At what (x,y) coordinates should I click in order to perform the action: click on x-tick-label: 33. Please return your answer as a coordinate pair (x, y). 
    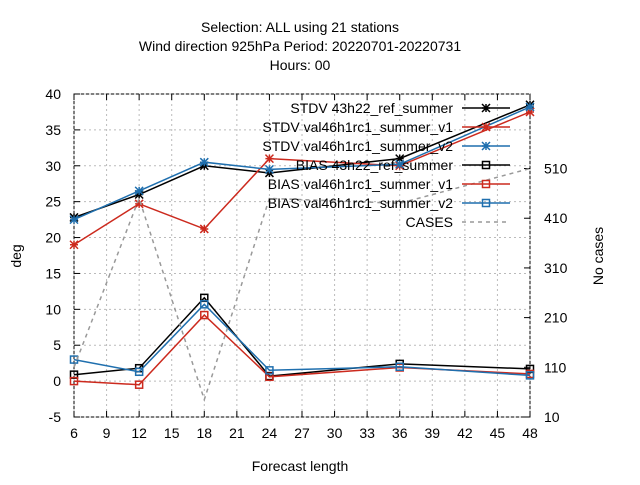
    Looking at the image, I should click on (367, 433).